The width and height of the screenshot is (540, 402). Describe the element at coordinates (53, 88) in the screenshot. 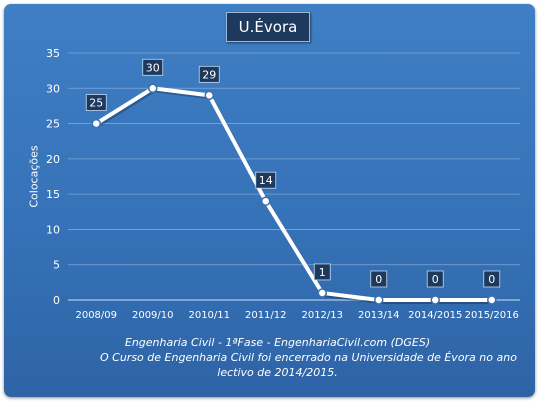

I see `y-tick-label: 30` at that location.